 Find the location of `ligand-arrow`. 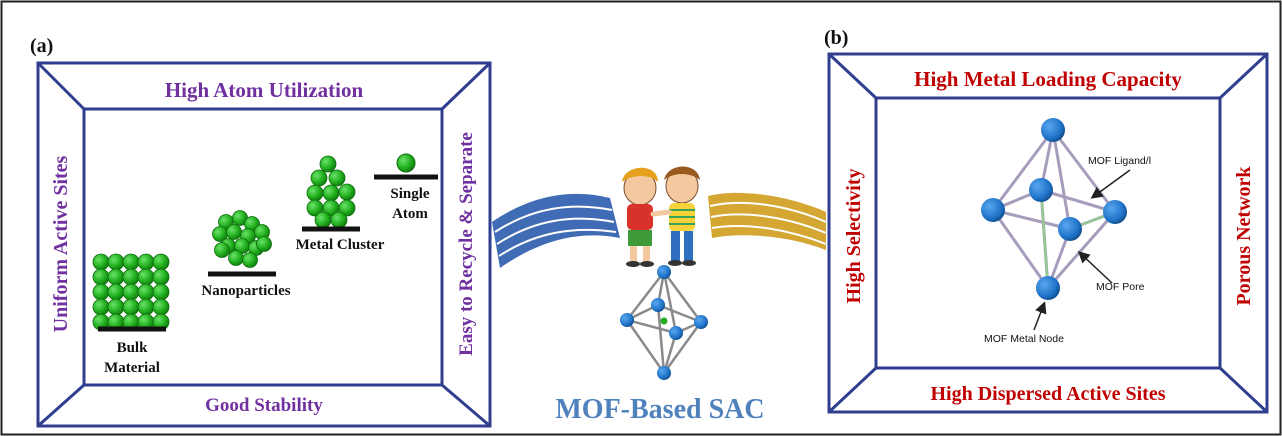

ligand-arrow is located at coordinates (1110, 184).